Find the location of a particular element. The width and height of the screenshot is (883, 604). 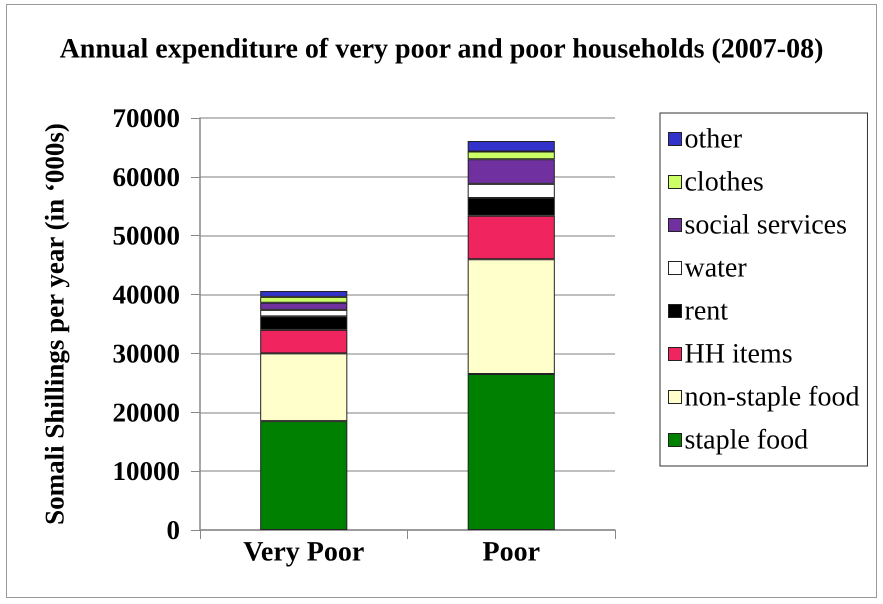

legend-label: non-staple food is located at coordinates (772, 397).